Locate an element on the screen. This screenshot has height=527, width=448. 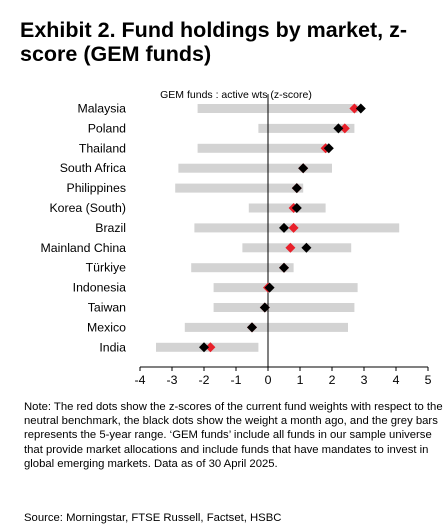
x-tick-label: 5 is located at coordinates (428, 380).